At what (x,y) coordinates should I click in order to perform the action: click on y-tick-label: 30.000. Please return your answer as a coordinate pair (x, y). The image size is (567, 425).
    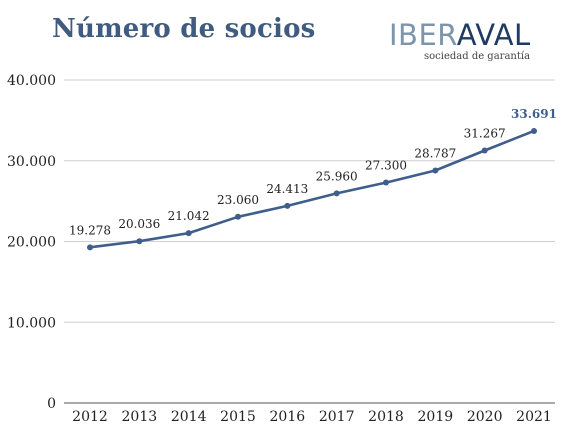
    Looking at the image, I should click on (31, 162).